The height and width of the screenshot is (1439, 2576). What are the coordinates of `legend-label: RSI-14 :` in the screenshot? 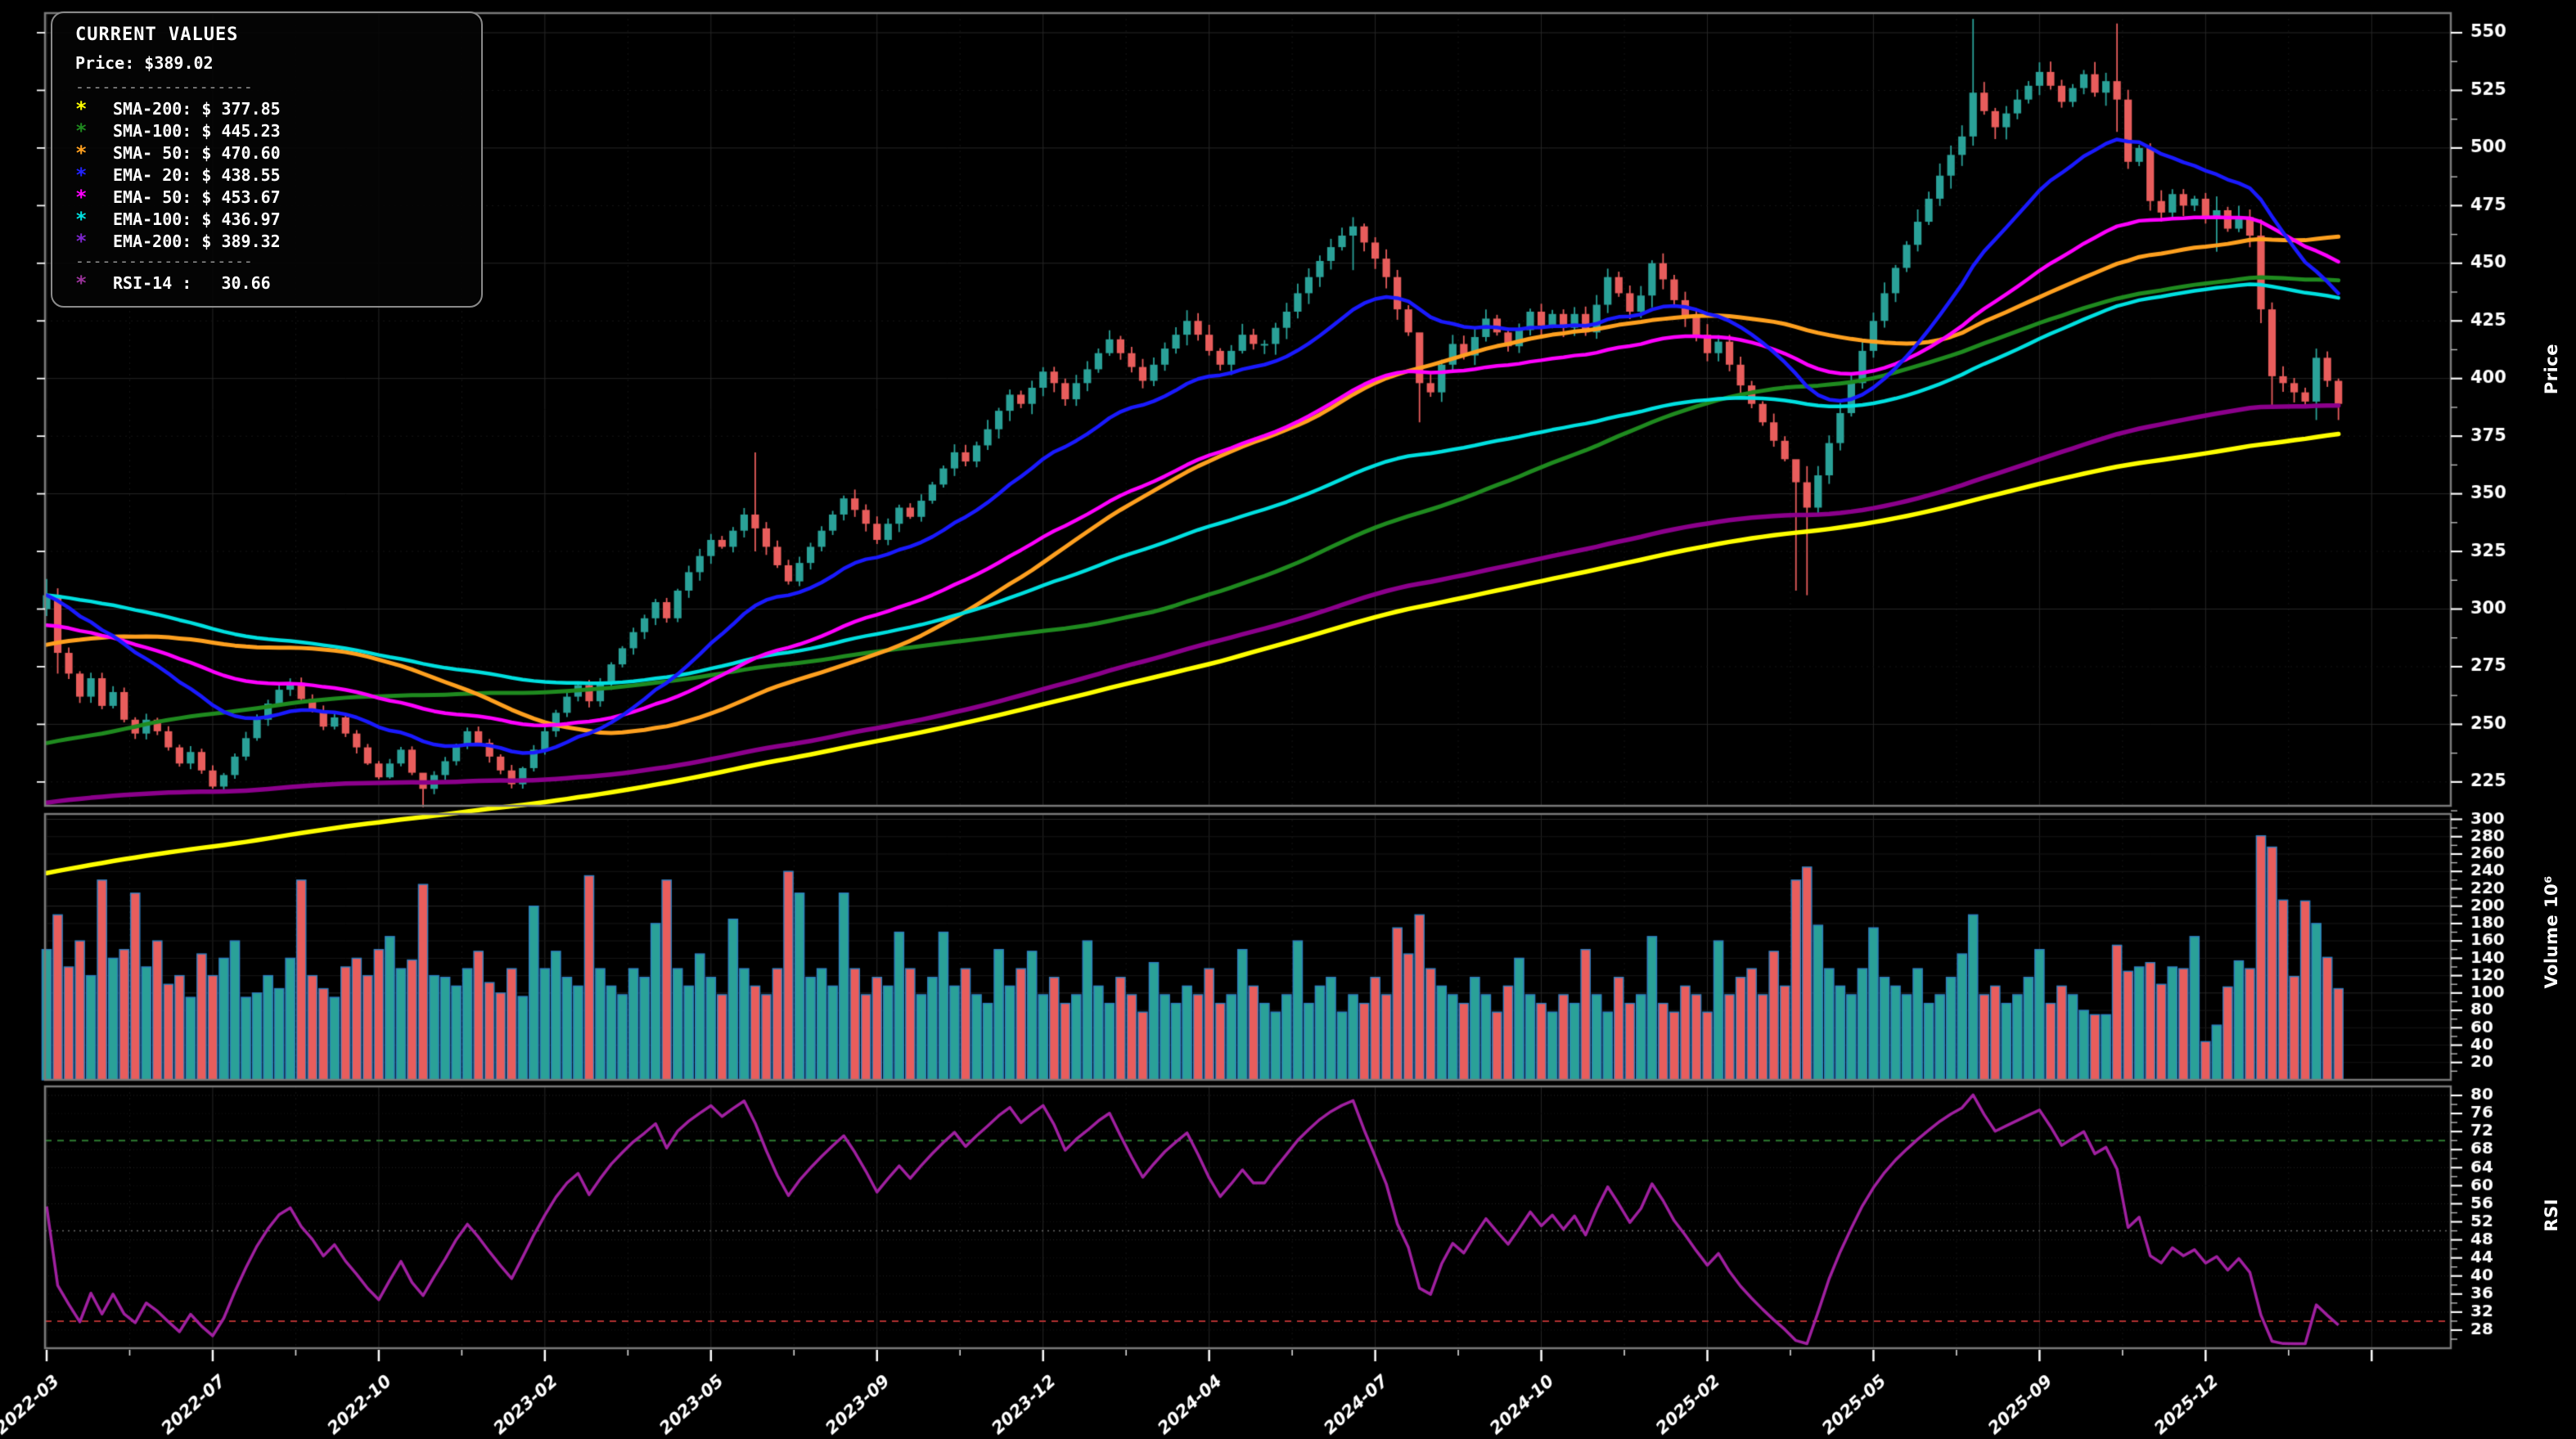 It's located at (152, 282).